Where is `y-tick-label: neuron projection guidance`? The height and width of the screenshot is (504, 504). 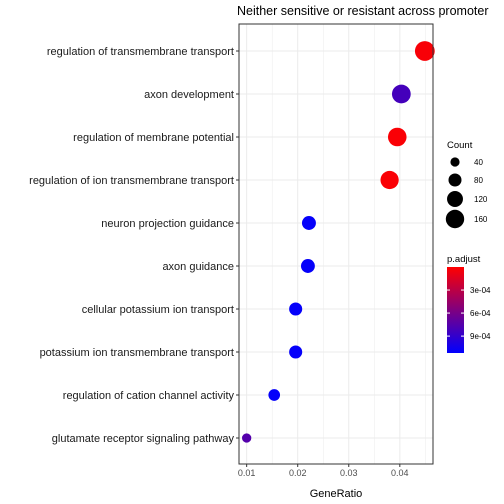
y-tick-label: neuron projection guidance is located at coordinates (167, 224).